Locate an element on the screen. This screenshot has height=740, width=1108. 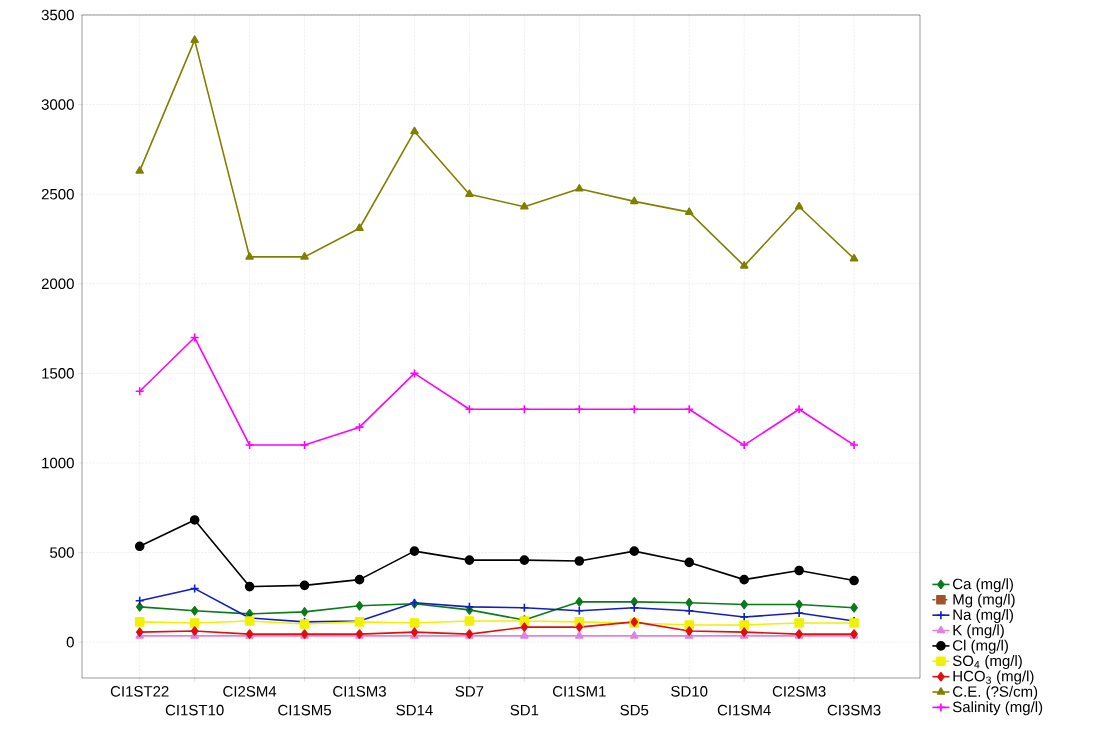
y-tick-label: 1000 is located at coordinates (58, 463).